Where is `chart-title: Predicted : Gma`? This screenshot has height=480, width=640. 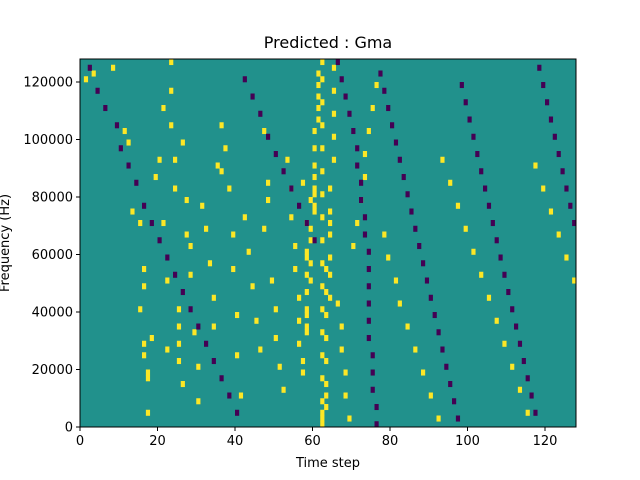 chart-title: Predicted : Gma is located at coordinates (328, 42).